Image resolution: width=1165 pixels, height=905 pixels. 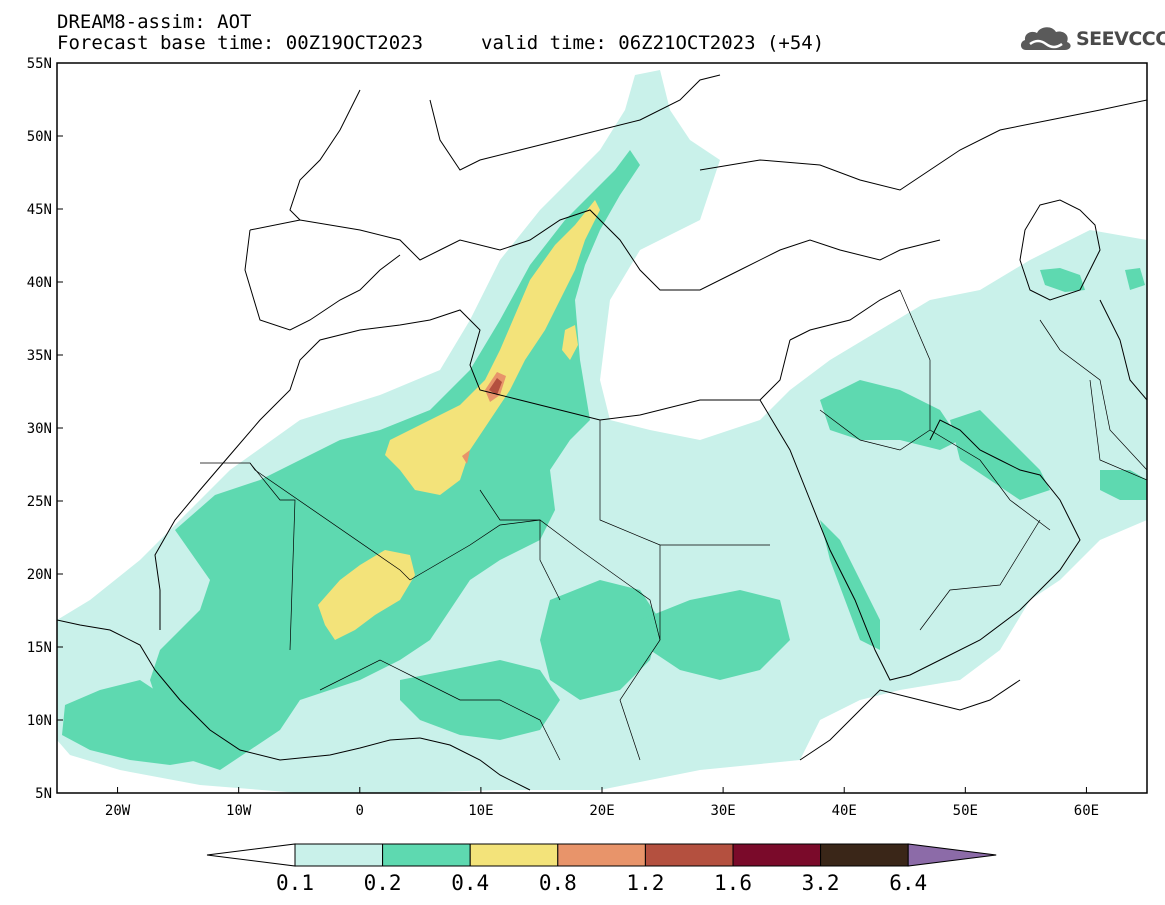 What do you see at coordinates (558, 883) in the screenshot?
I see `colorbar-label: 0.8` at bounding box center [558, 883].